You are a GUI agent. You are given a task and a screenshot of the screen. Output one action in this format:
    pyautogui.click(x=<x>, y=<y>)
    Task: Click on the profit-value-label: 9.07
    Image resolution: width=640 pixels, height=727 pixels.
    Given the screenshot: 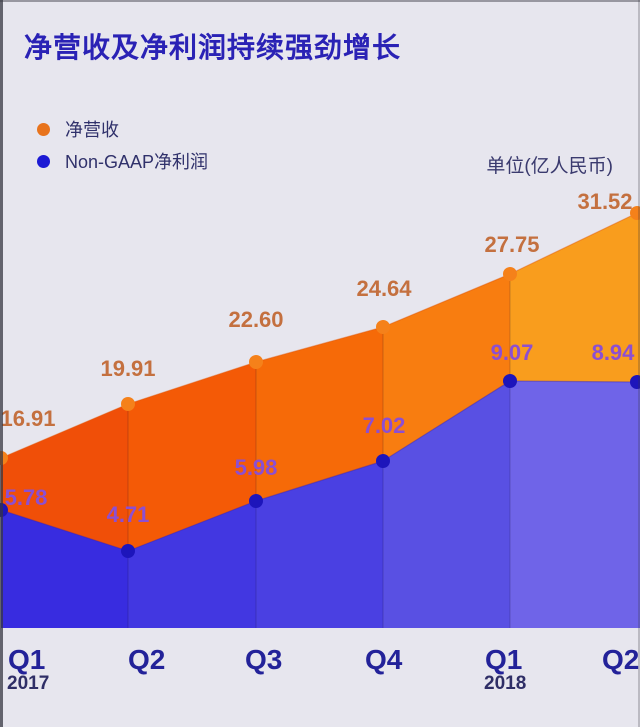 What is the action you would take?
    pyautogui.click(x=512, y=352)
    